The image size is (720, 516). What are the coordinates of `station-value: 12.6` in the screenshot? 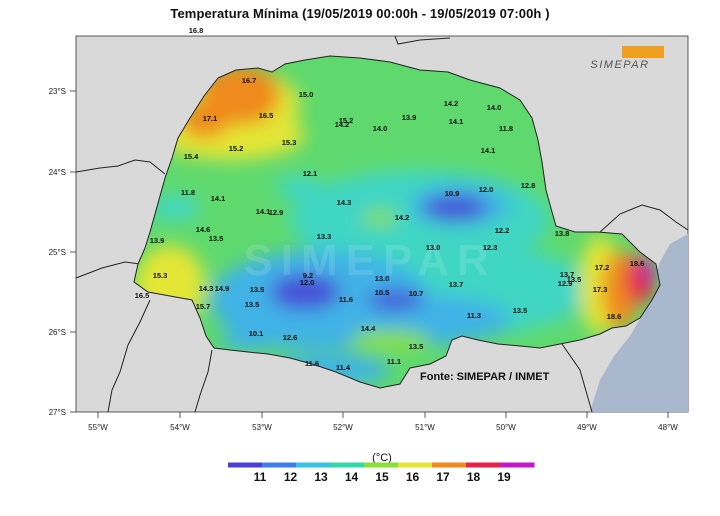 It's located at (290, 337).